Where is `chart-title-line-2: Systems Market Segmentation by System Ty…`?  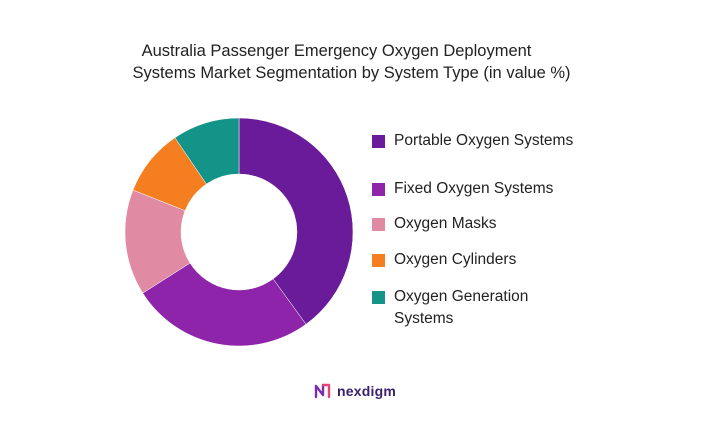
chart-title-line-2: Systems Market Segmentation by System Ty… is located at coordinates (351, 73).